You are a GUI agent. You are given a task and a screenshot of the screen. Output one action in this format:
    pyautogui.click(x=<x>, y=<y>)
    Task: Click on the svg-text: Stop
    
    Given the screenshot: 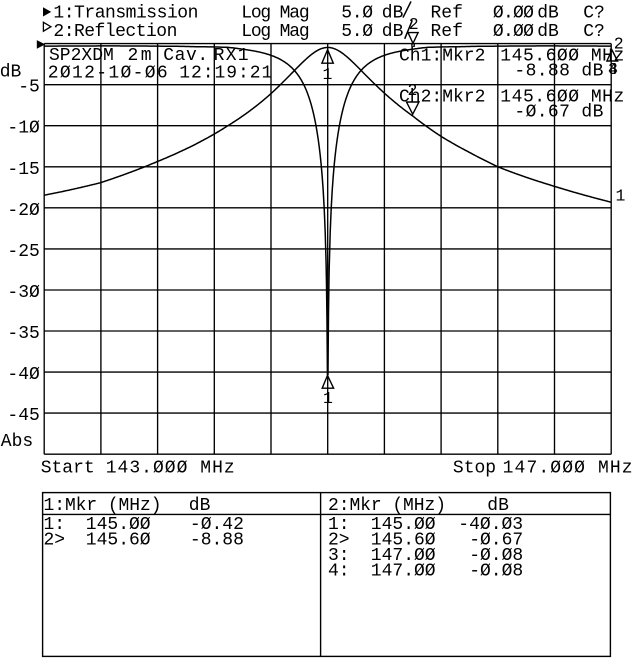 What is the action you would take?
    pyautogui.click(x=474, y=468)
    